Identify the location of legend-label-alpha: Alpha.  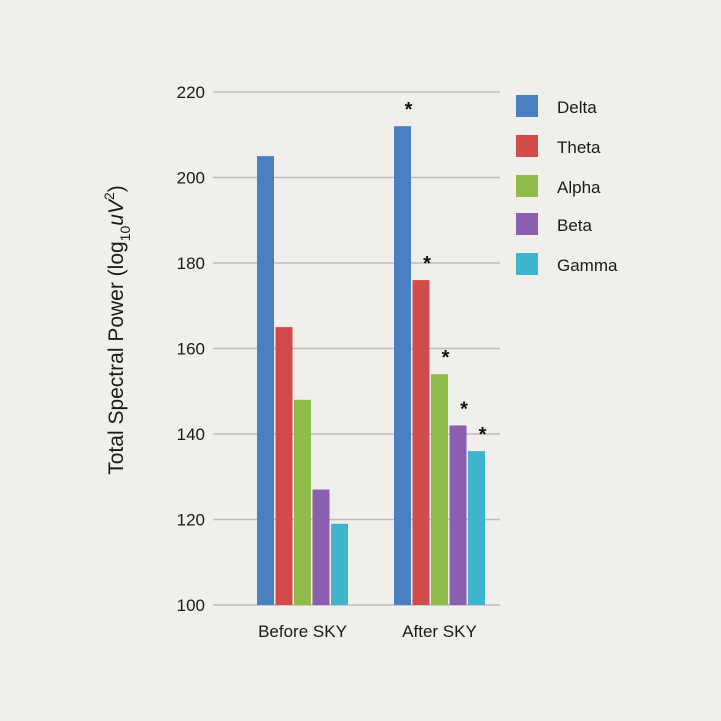
(579, 187).